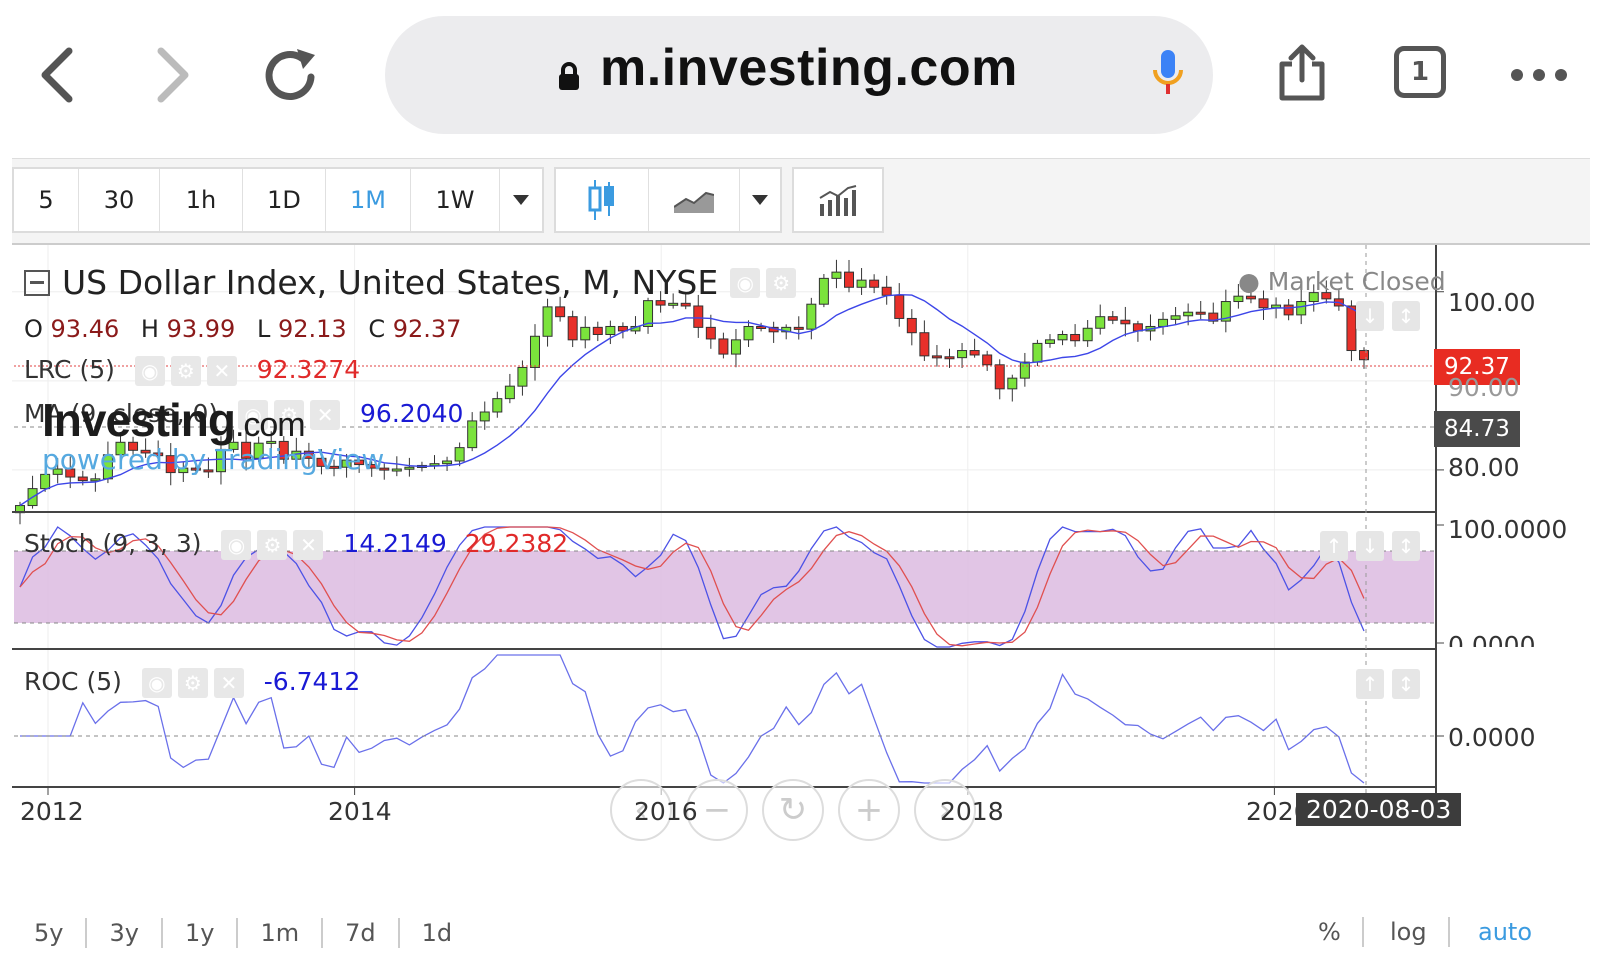 Image resolution: width=1600 pixels, height=953 pixels. What do you see at coordinates (724, 587) in the screenshot?
I see `stoch-band` at bounding box center [724, 587].